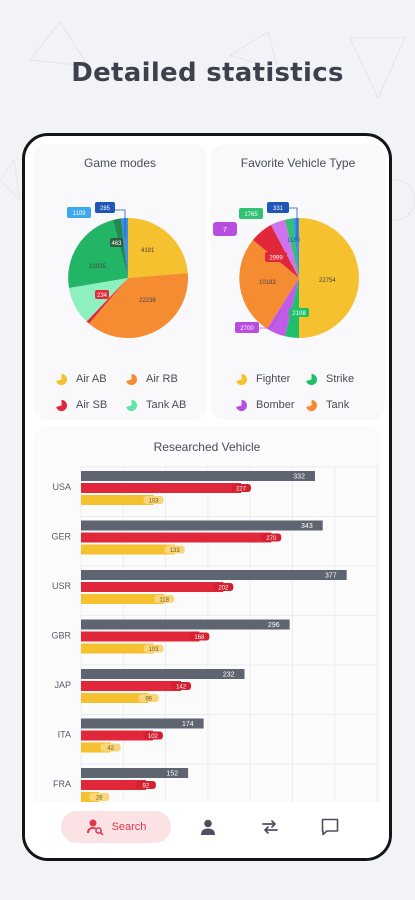 The height and width of the screenshot is (900, 415). I want to click on bottom-navigation: Search, so click(207, 830).